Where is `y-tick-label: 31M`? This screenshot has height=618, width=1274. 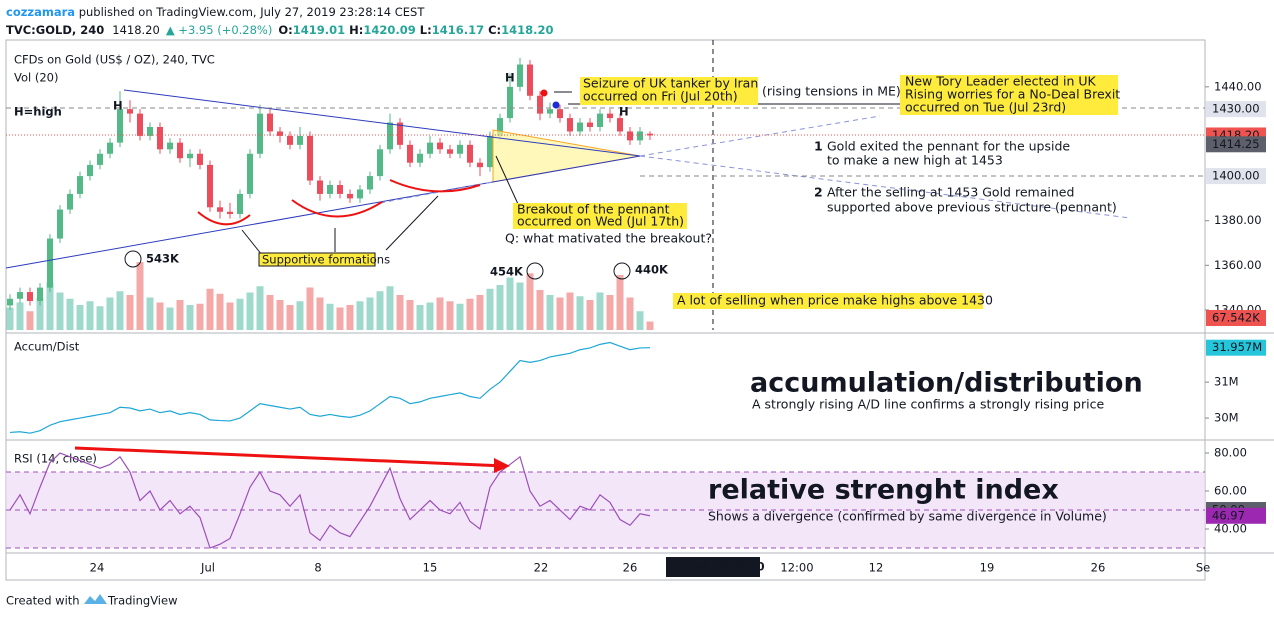
y-tick-label: 31M is located at coordinates (1226, 382).